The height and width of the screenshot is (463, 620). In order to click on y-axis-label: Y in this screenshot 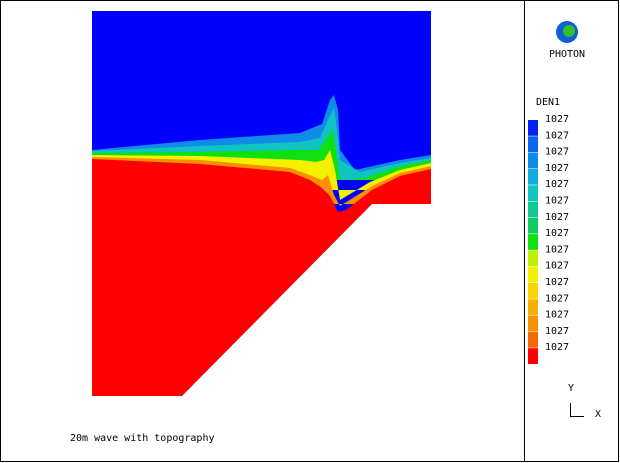, I will do `click(571, 388)`.